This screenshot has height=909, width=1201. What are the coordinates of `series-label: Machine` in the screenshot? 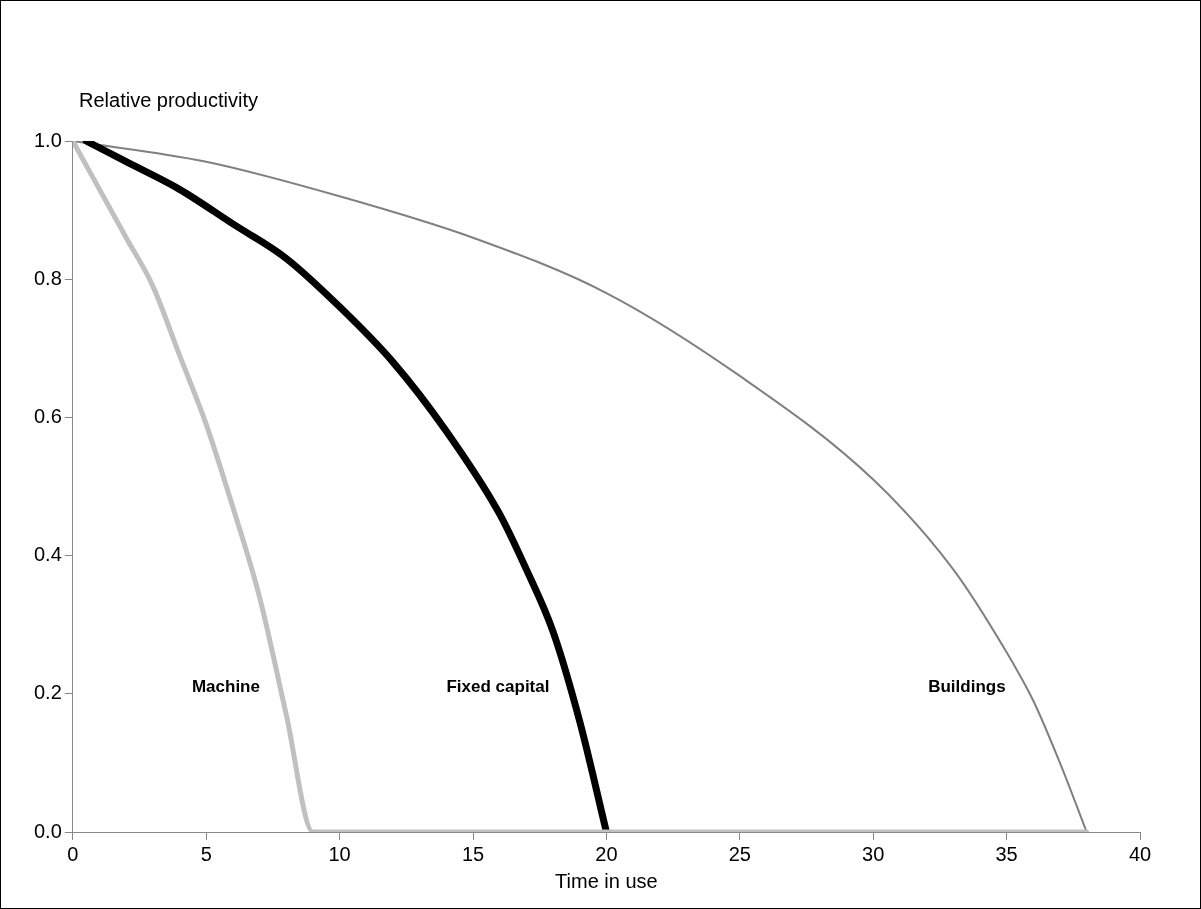 It's located at (225, 686).